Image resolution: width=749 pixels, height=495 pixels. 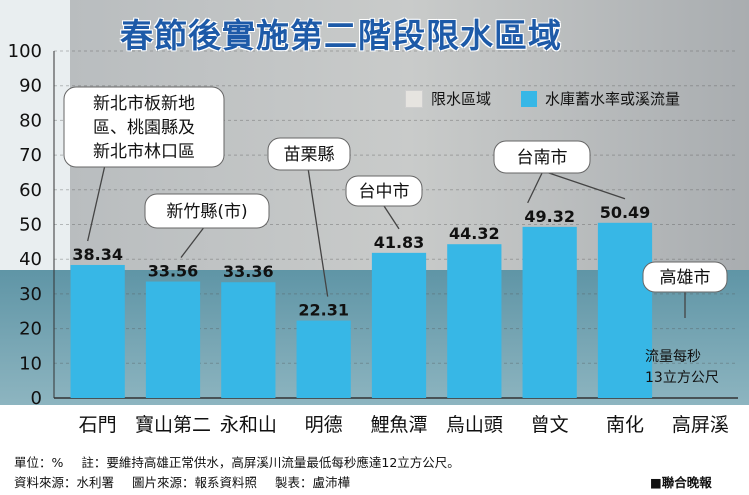 I want to click on value-label: 33.36, so click(x=248, y=271).